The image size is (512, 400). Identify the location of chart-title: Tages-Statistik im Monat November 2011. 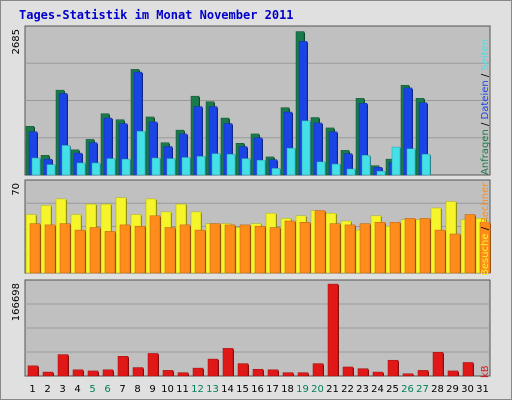
(156, 15).